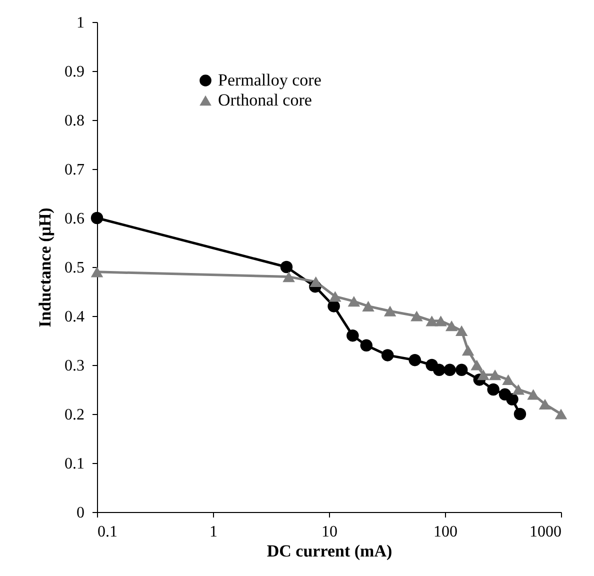 This screenshot has height=576, width=594. Describe the element at coordinates (74, 415) in the screenshot. I see `y-tick-label: 0.2` at that location.